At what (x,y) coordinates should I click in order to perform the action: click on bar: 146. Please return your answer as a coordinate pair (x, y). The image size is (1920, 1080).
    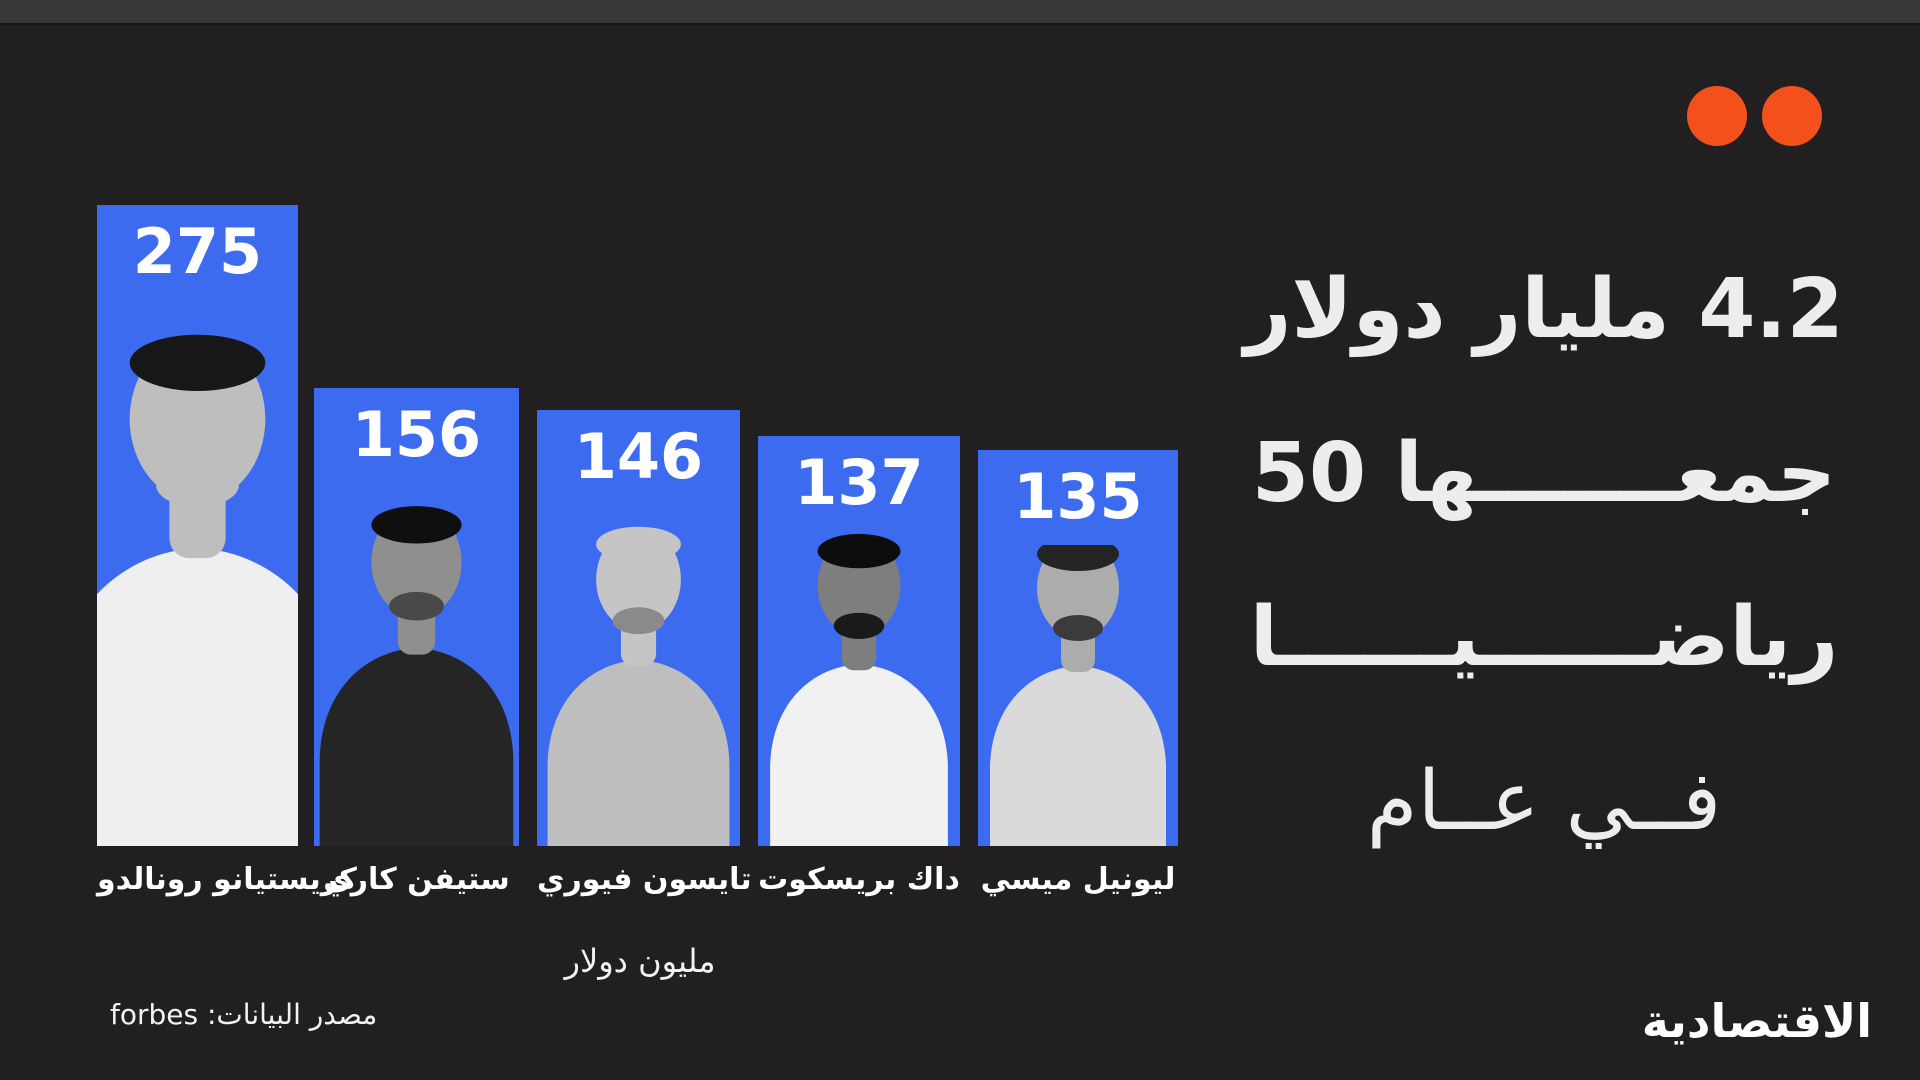
    Looking at the image, I should click on (638, 628).